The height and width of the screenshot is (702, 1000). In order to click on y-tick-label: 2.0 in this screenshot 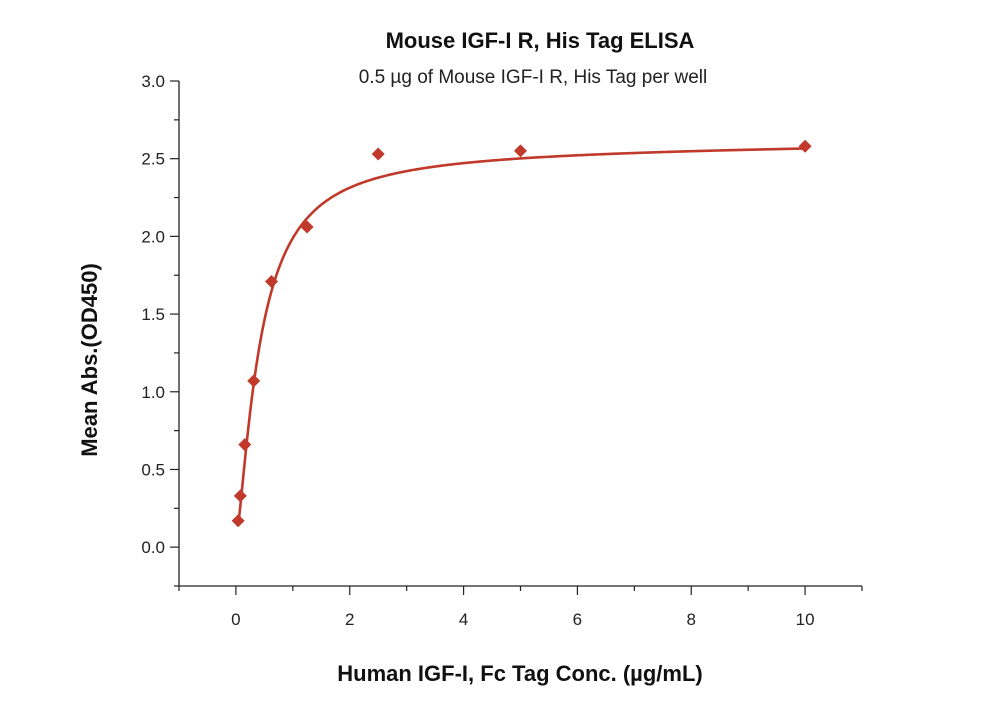, I will do `click(153, 236)`.